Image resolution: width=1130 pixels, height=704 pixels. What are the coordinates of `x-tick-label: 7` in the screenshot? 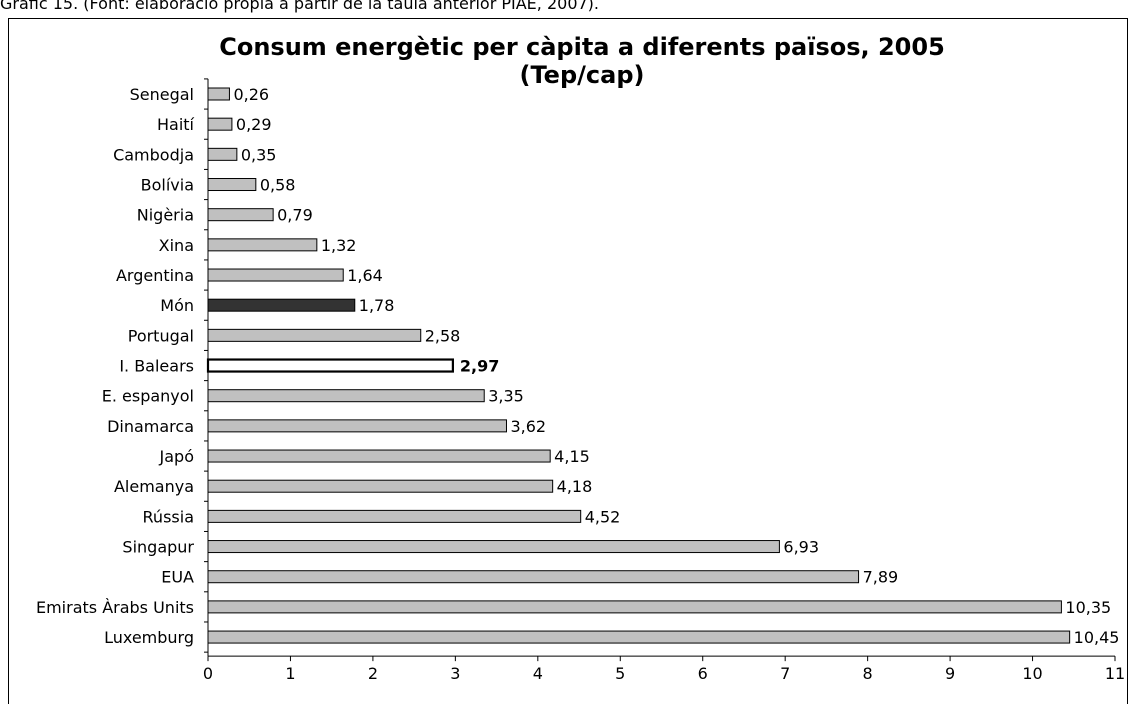 It's located at (785, 673).